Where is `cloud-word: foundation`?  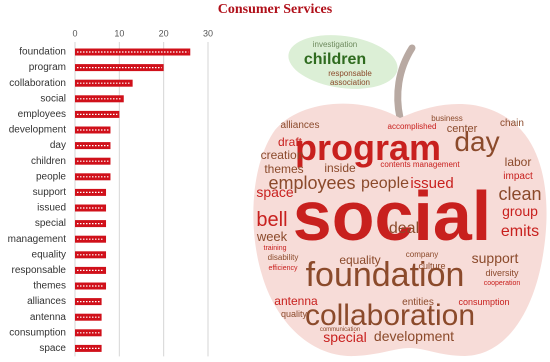 cloud-word: foundation is located at coordinates (385, 275).